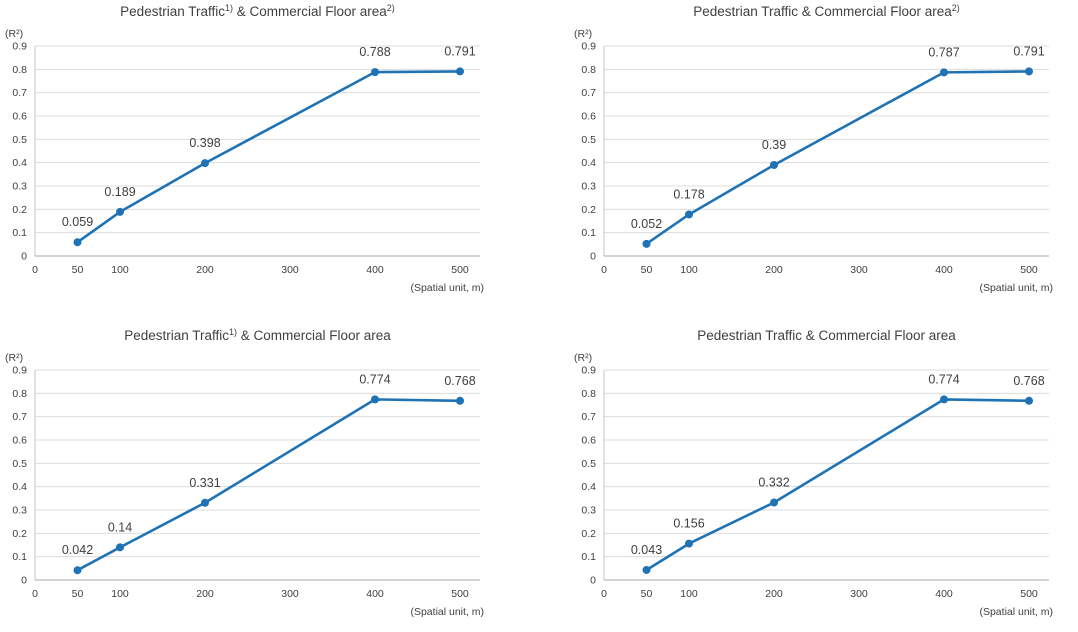 This screenshot has width=1078, height=632. I want to click on data-label: 0.787, so click(943, 52).